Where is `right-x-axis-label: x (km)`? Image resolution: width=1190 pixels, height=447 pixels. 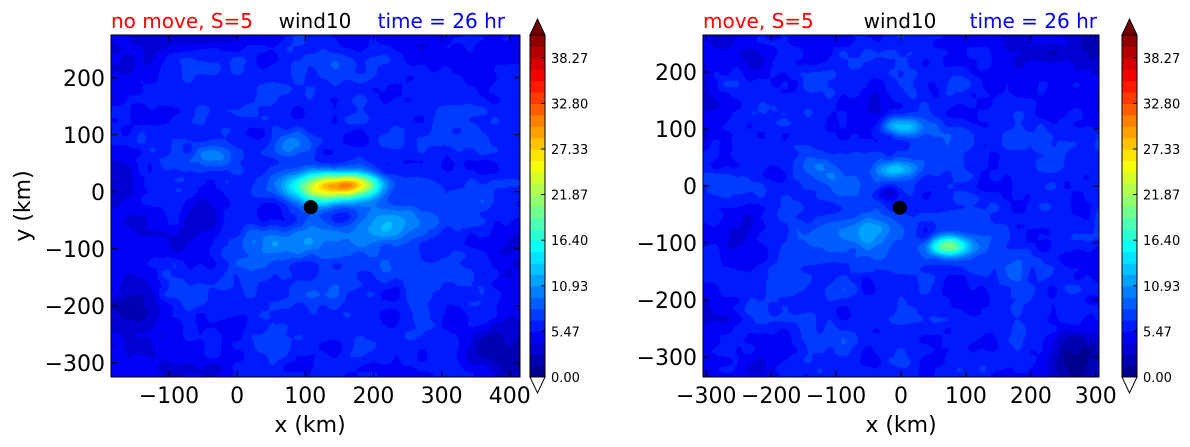
right-x-axis-label: x (km) is located at coordinates (900, 425).